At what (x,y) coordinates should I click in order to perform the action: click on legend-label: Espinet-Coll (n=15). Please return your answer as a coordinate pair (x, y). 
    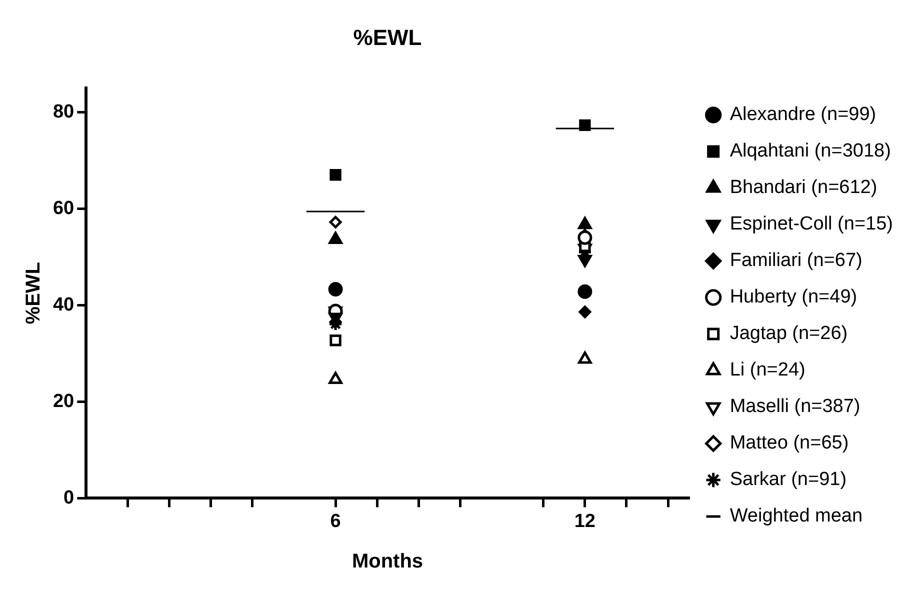
    Looking at the image, I should click on (812, 224).